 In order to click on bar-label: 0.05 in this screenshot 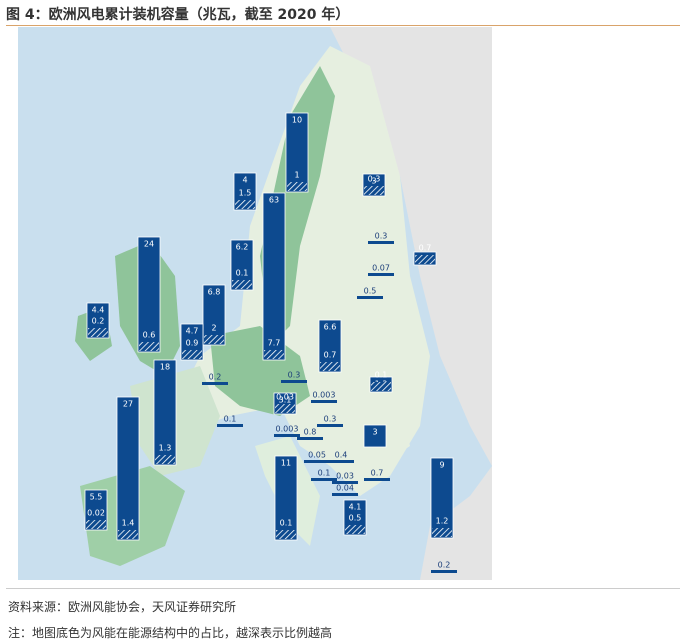, I will do `click(317, 455)`.